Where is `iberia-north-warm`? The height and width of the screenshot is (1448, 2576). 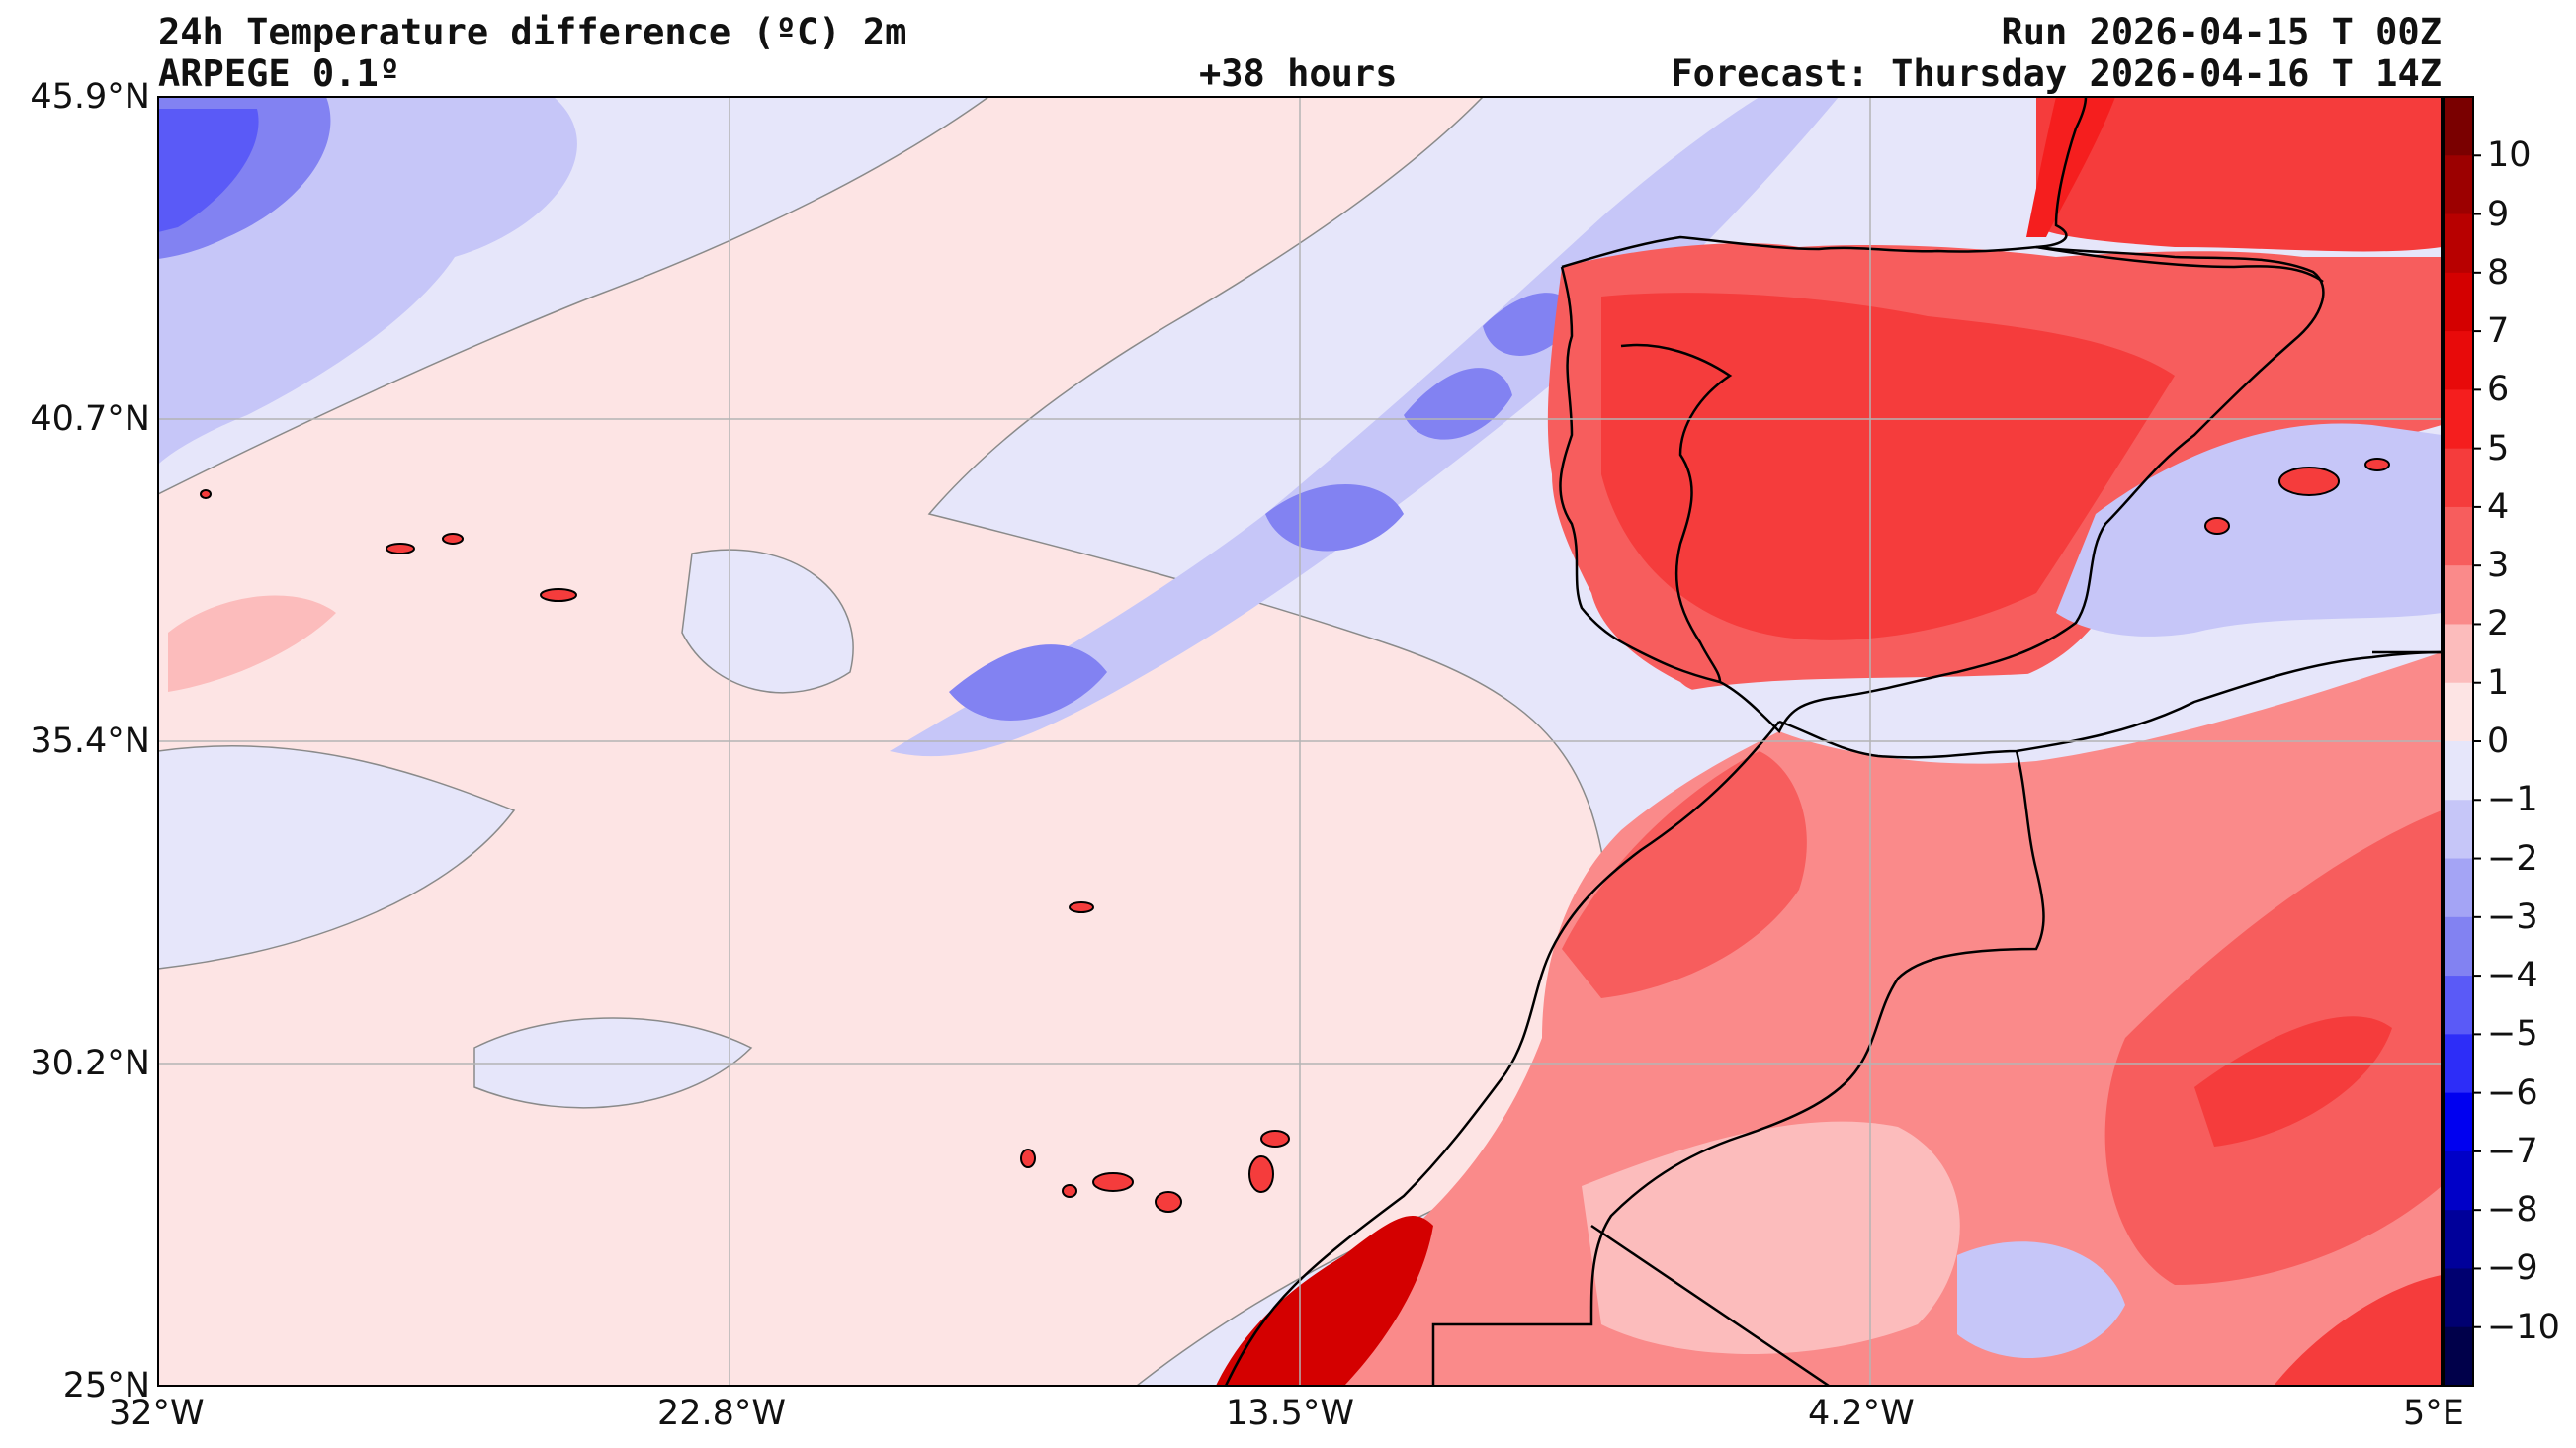
iberia-north-warm is located at coordinates (2239, 174).